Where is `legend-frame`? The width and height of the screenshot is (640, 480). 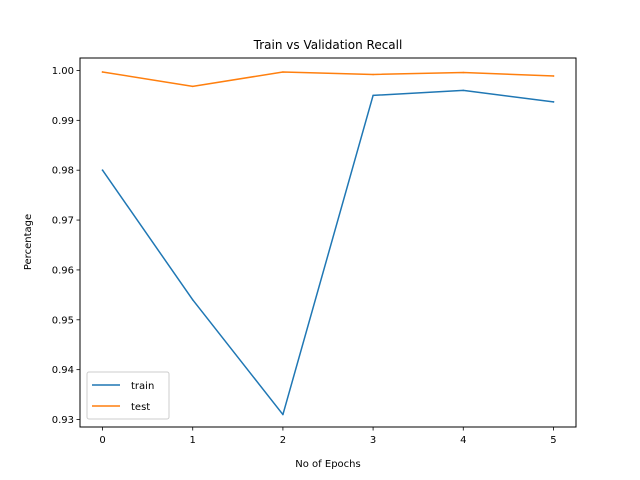 legend-frame is located at coordinates (128, 395).